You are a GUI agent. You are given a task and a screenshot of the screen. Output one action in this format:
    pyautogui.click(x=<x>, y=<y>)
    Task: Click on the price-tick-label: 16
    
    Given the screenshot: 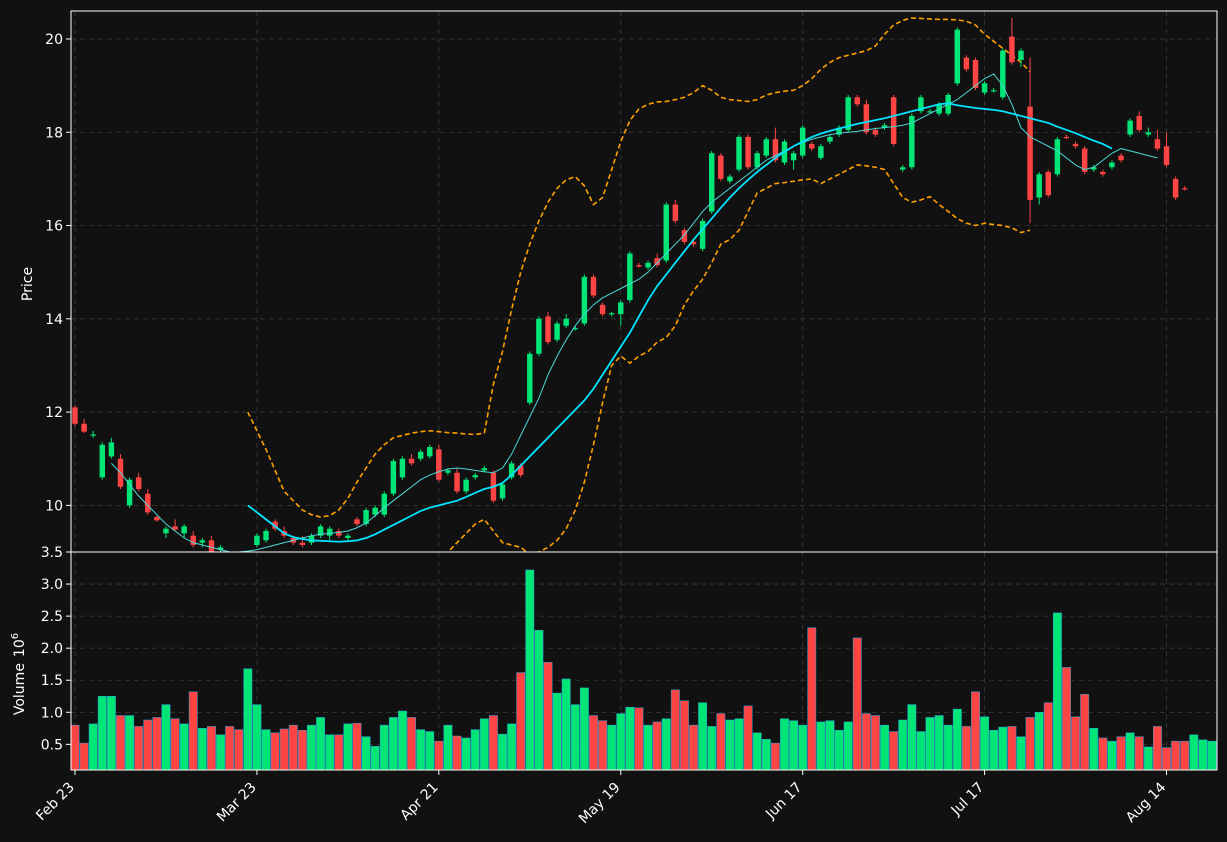 What is the action you would take?
    pyautogui.click(x=54, y=227)
    